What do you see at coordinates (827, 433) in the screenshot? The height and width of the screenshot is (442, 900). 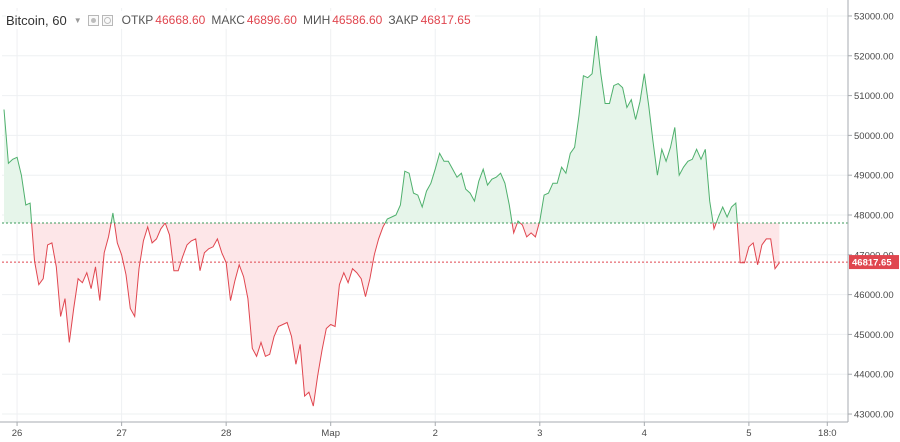 I see `x-tick-label: 18:0` at bounding box center [827, 433].